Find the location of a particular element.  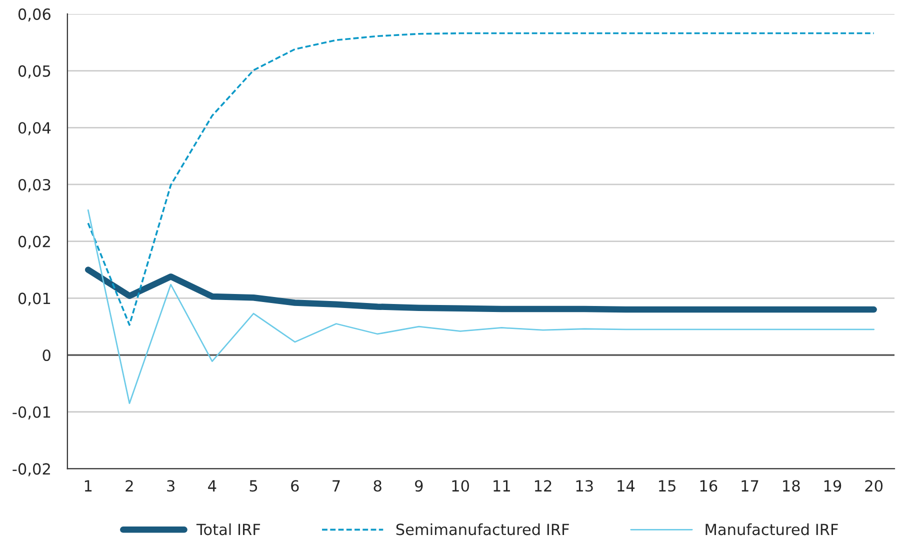

x-tick-label: 4 is located at coordinates (212, 486).